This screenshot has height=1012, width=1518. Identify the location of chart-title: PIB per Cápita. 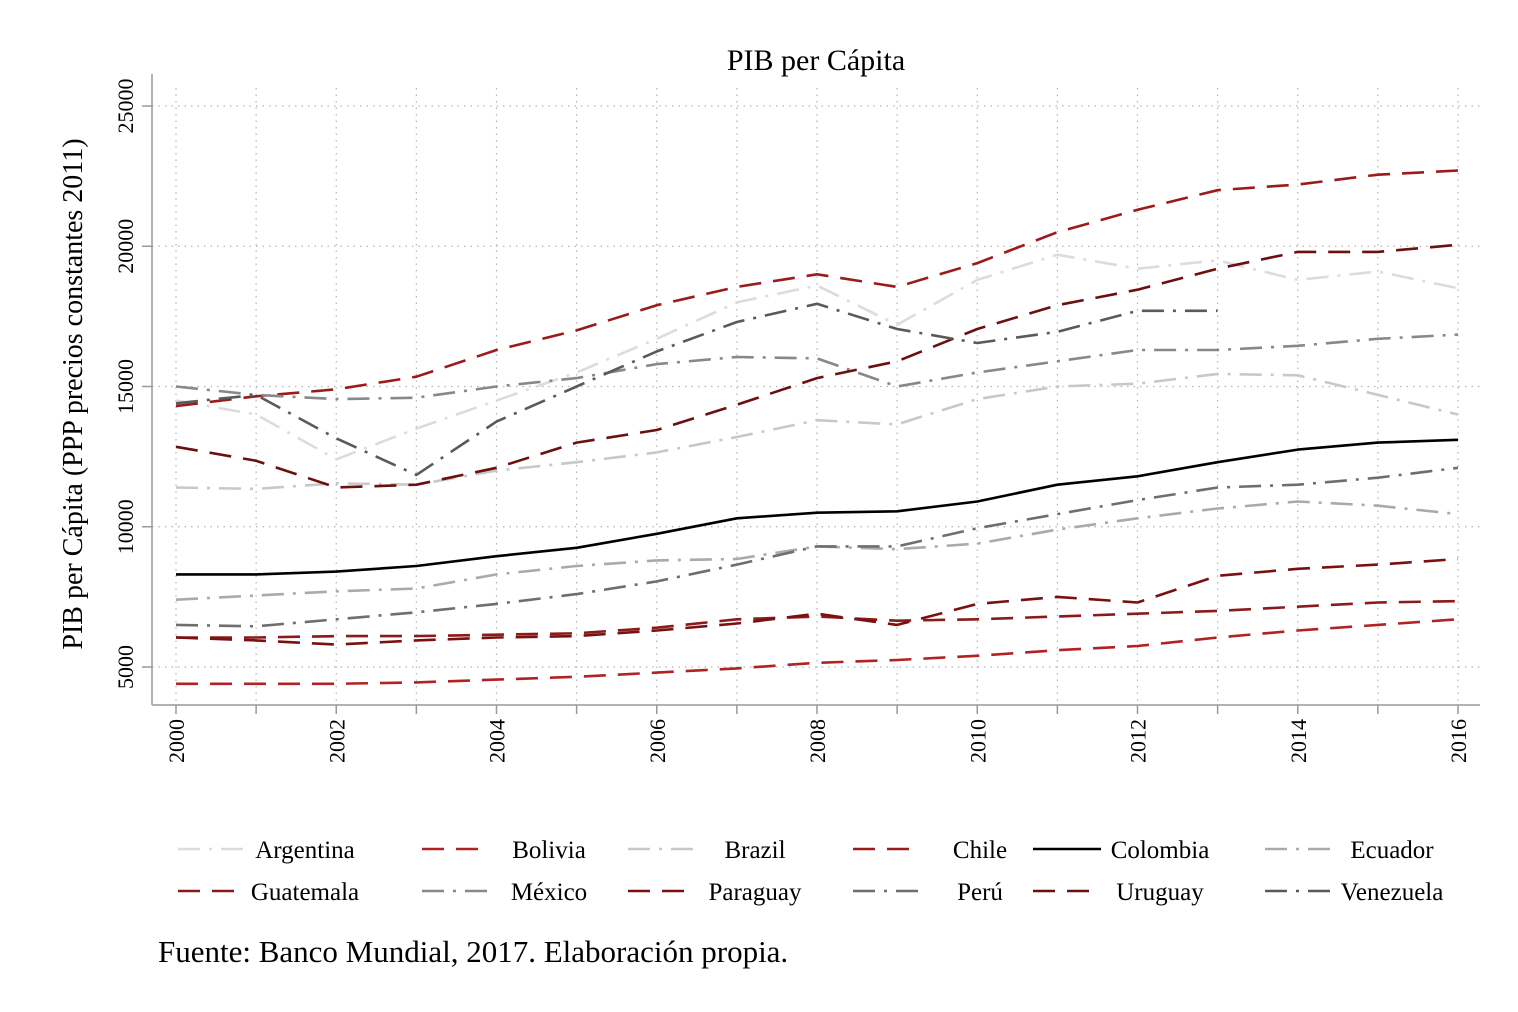
(816, 60).